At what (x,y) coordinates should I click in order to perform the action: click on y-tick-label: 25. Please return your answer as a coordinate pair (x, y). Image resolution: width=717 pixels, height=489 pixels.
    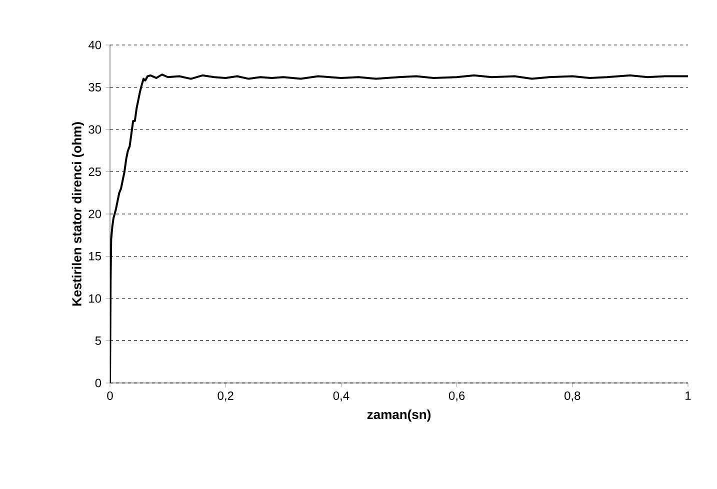
    Looking at the image, I should click on (95, 172).